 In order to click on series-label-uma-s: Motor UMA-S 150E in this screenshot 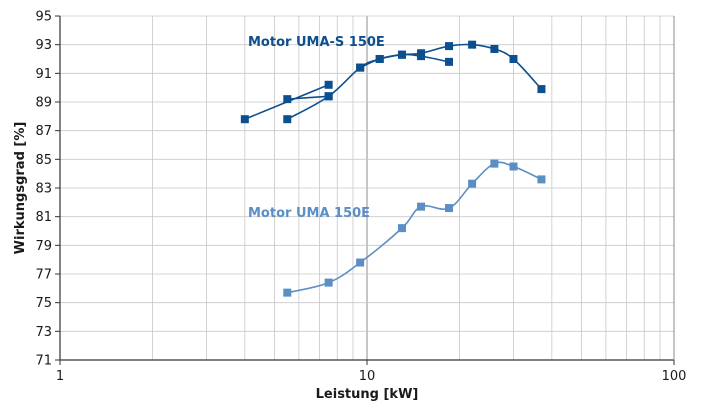, I will do `click(316, 42)`.